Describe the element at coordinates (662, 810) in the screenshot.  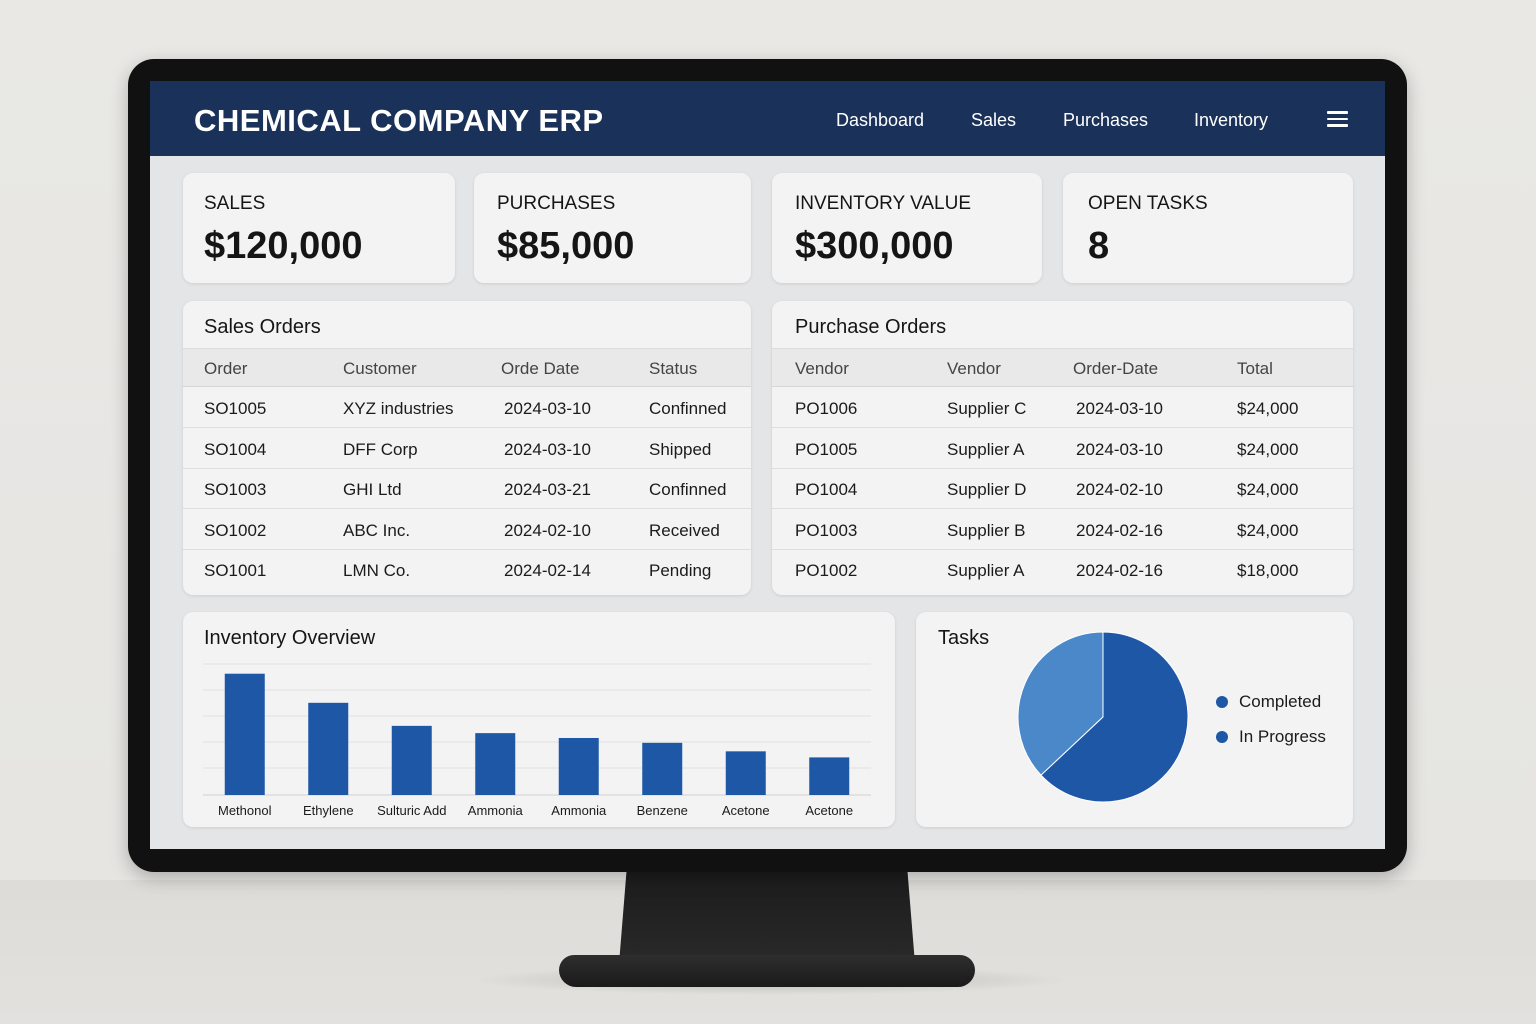
I see `bar-label: Benzene` at that location.